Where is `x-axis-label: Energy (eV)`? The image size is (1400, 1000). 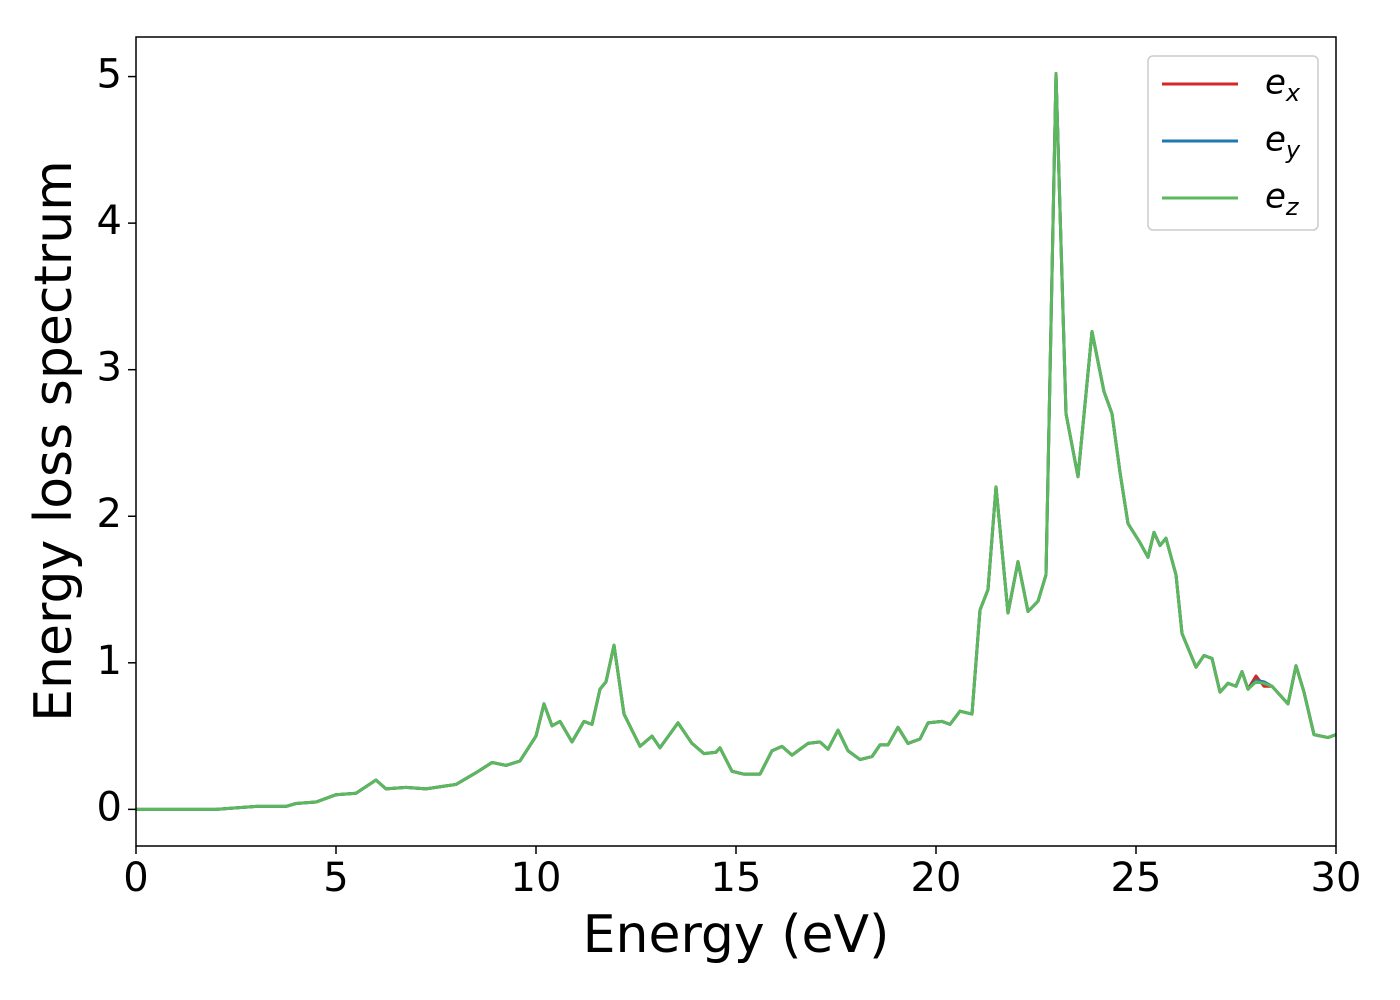 x-axis-label: Energy (eV) is located at coordinates (736, 935).